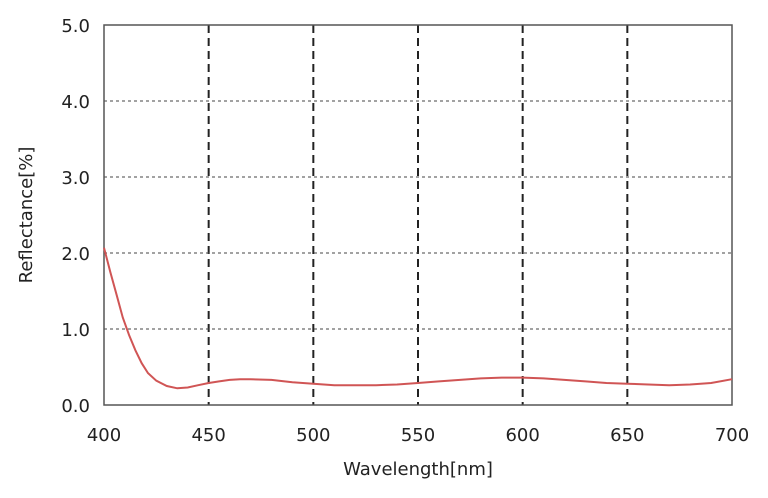 The image size is (768, 498). What do you see at coordinates (418, 435) in the screenshot?
I see `x-tick-label: 550` at bounding box center [418, 435].